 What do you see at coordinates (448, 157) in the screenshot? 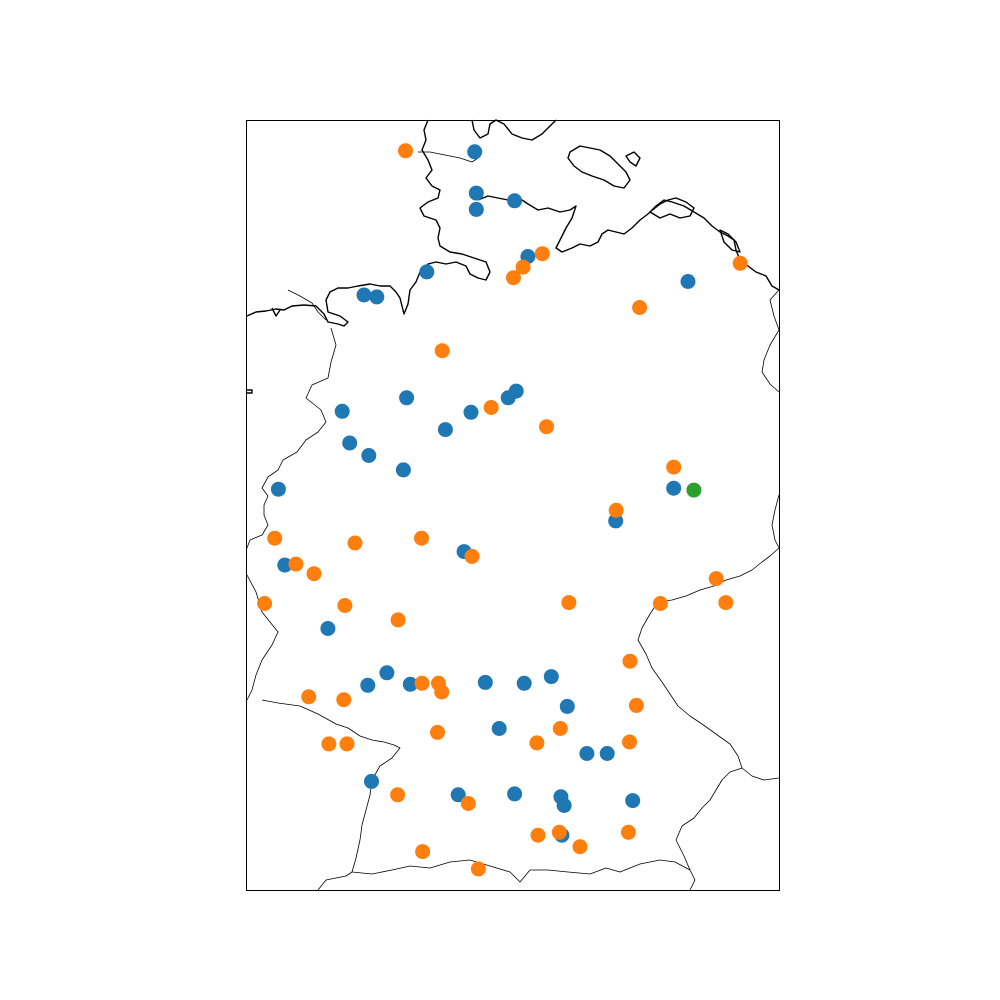
I see `danish-border` at bounding box center [448, 157].